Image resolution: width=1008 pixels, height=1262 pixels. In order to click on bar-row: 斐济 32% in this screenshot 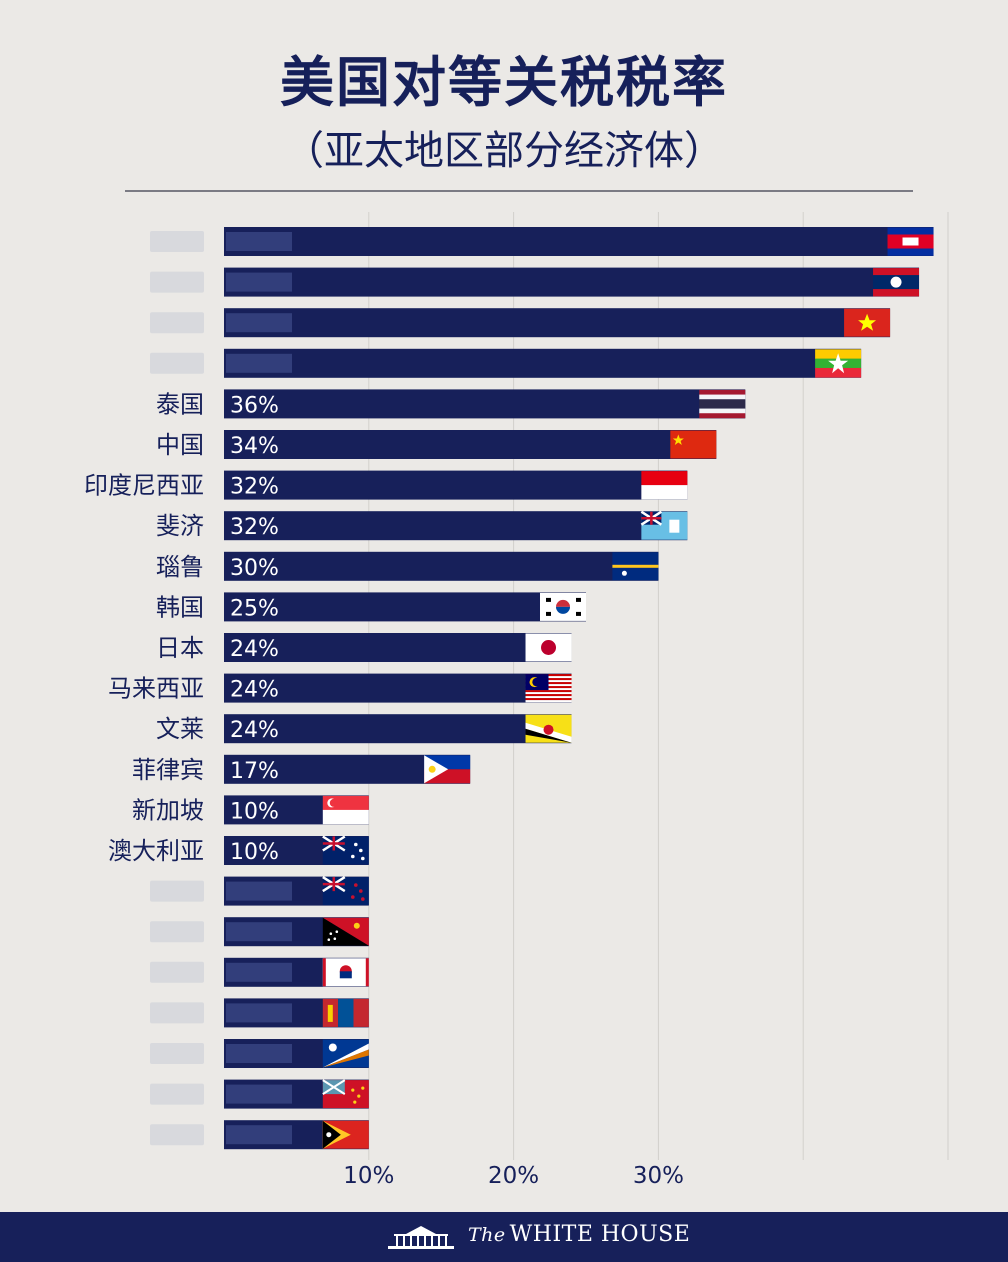, I will do `click(422, 525)`.